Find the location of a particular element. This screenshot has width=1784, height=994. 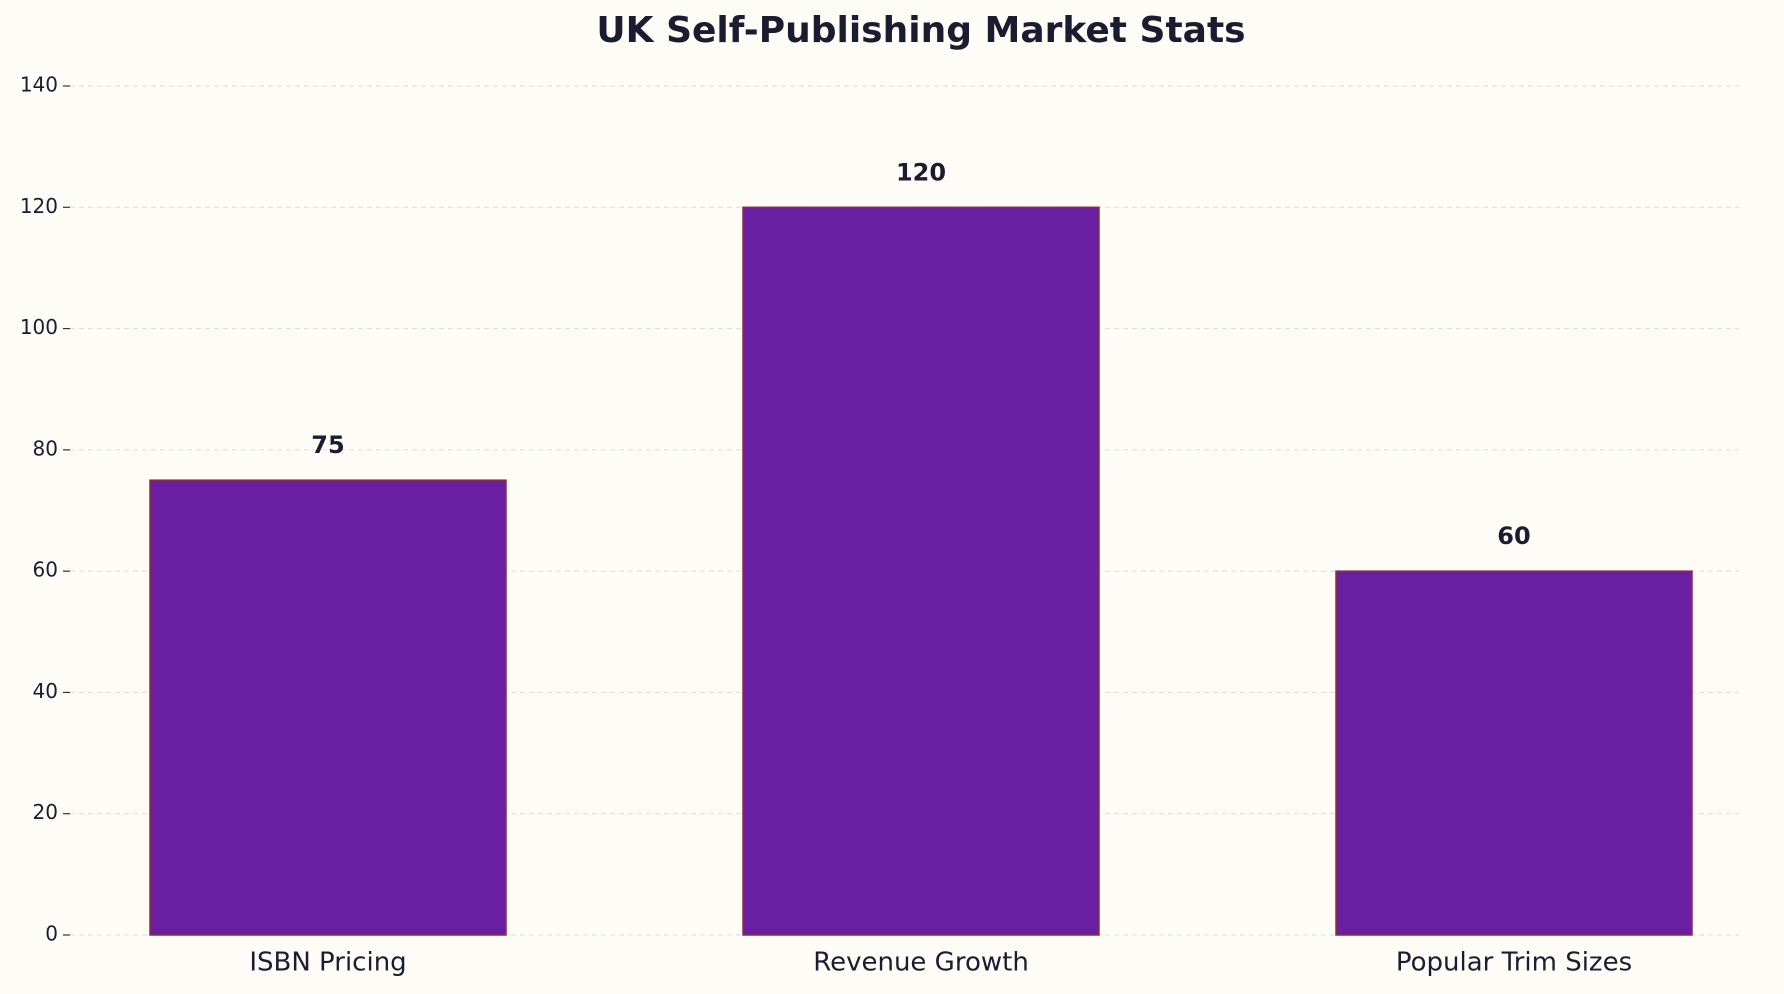

y-tick-label: 100 is located at coordinates (39, 327).